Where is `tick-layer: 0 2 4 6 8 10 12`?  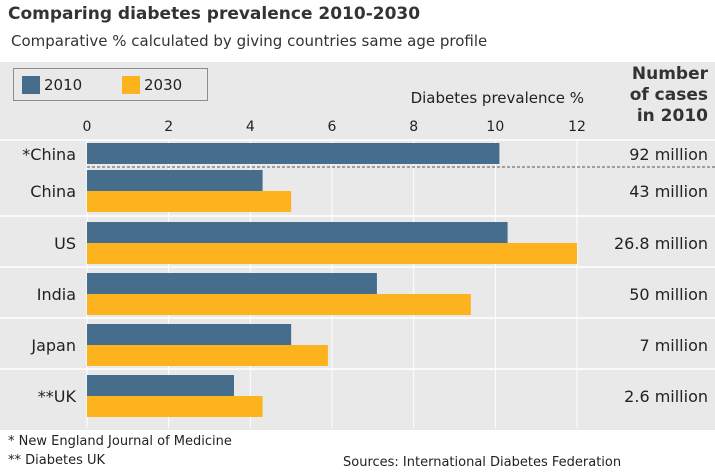 tick-layer: 0 2 4 6 8 10 12 is located at coordinates (334, 127).